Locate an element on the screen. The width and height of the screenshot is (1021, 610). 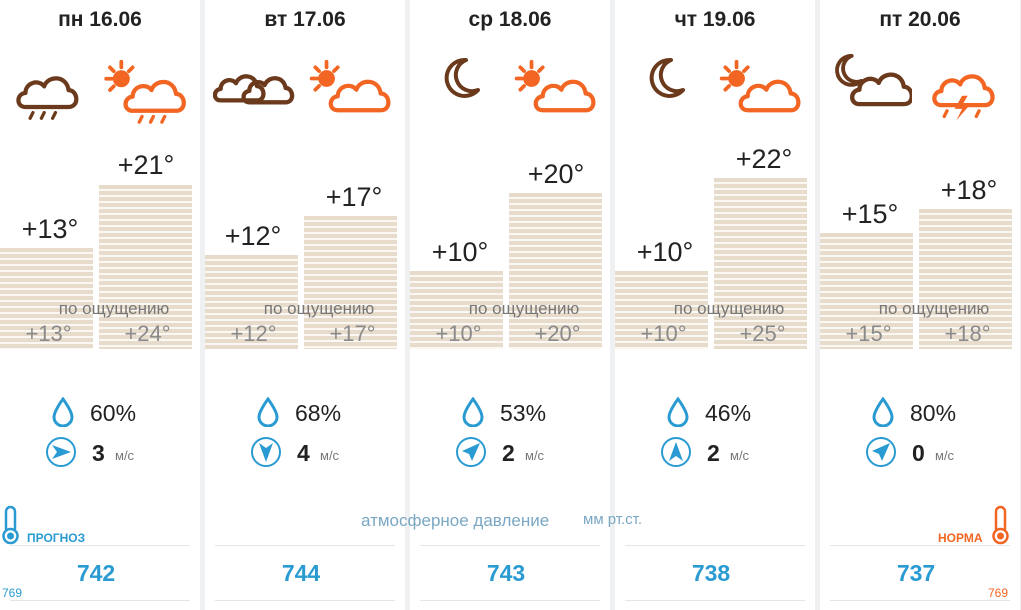
norm-label: НОРМА is located at coordinates (960, 538).